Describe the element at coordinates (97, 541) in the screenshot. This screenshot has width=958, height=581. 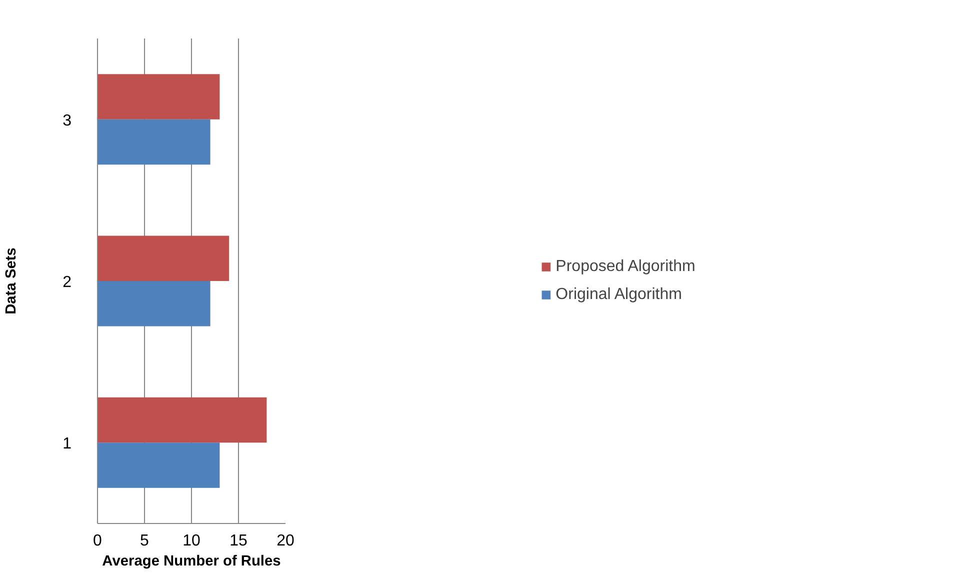
I see `x-tick-label: 0` at that location.